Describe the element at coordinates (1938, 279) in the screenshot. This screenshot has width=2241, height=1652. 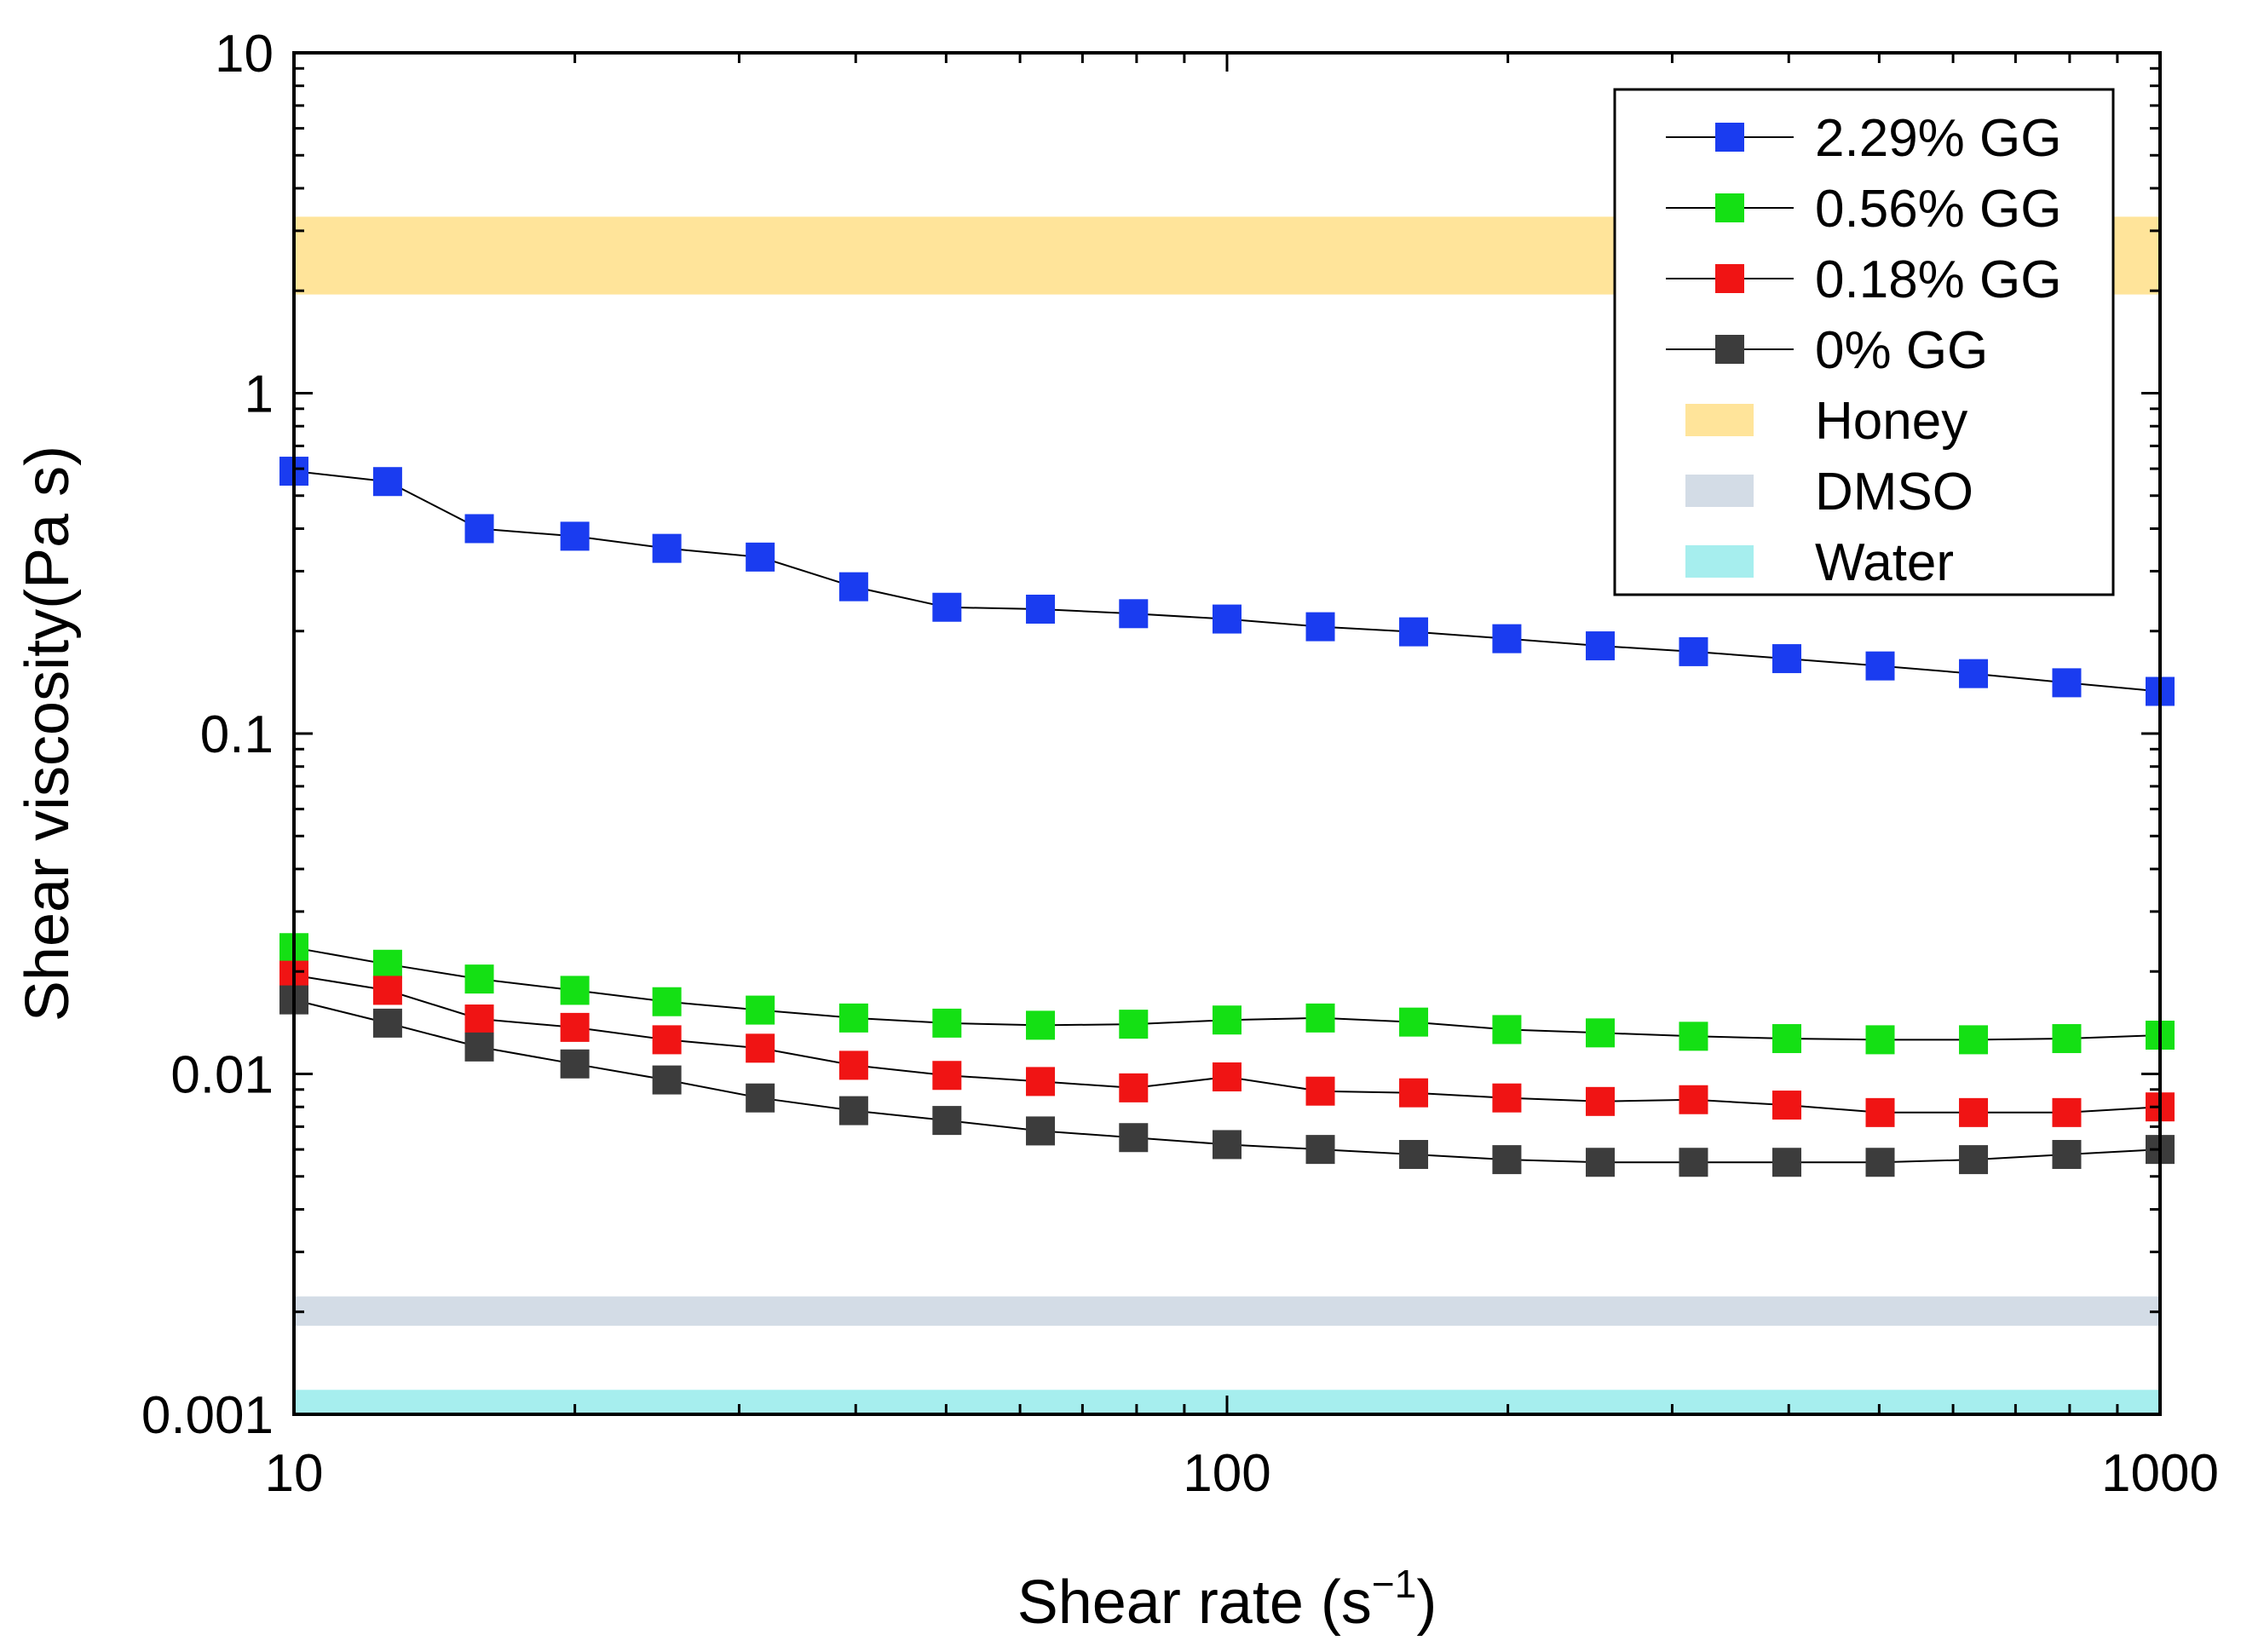
I see `legend-label-0-18pct-gg: 0.18% GG` at that location.